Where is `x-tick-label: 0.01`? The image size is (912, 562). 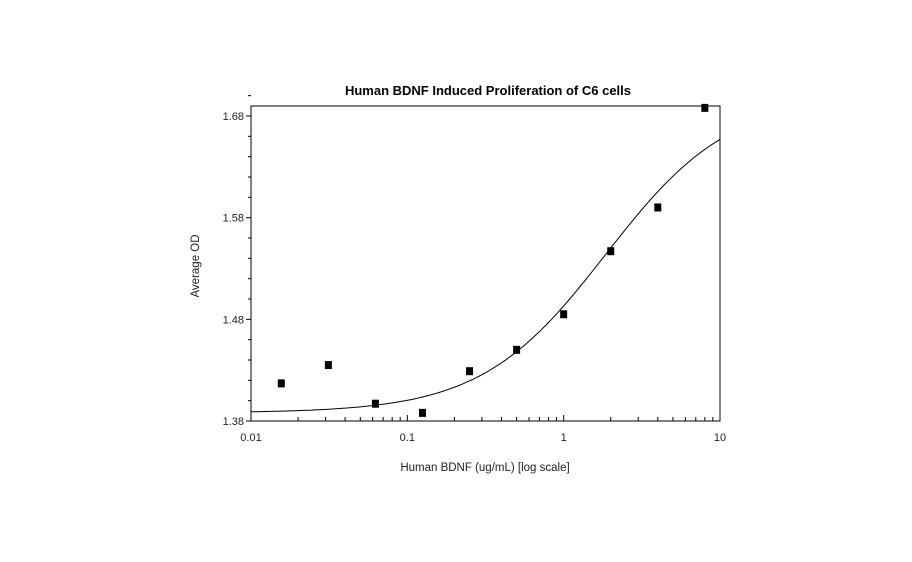 x-tick-label: 0.01 is located at coordinates (250, 438).